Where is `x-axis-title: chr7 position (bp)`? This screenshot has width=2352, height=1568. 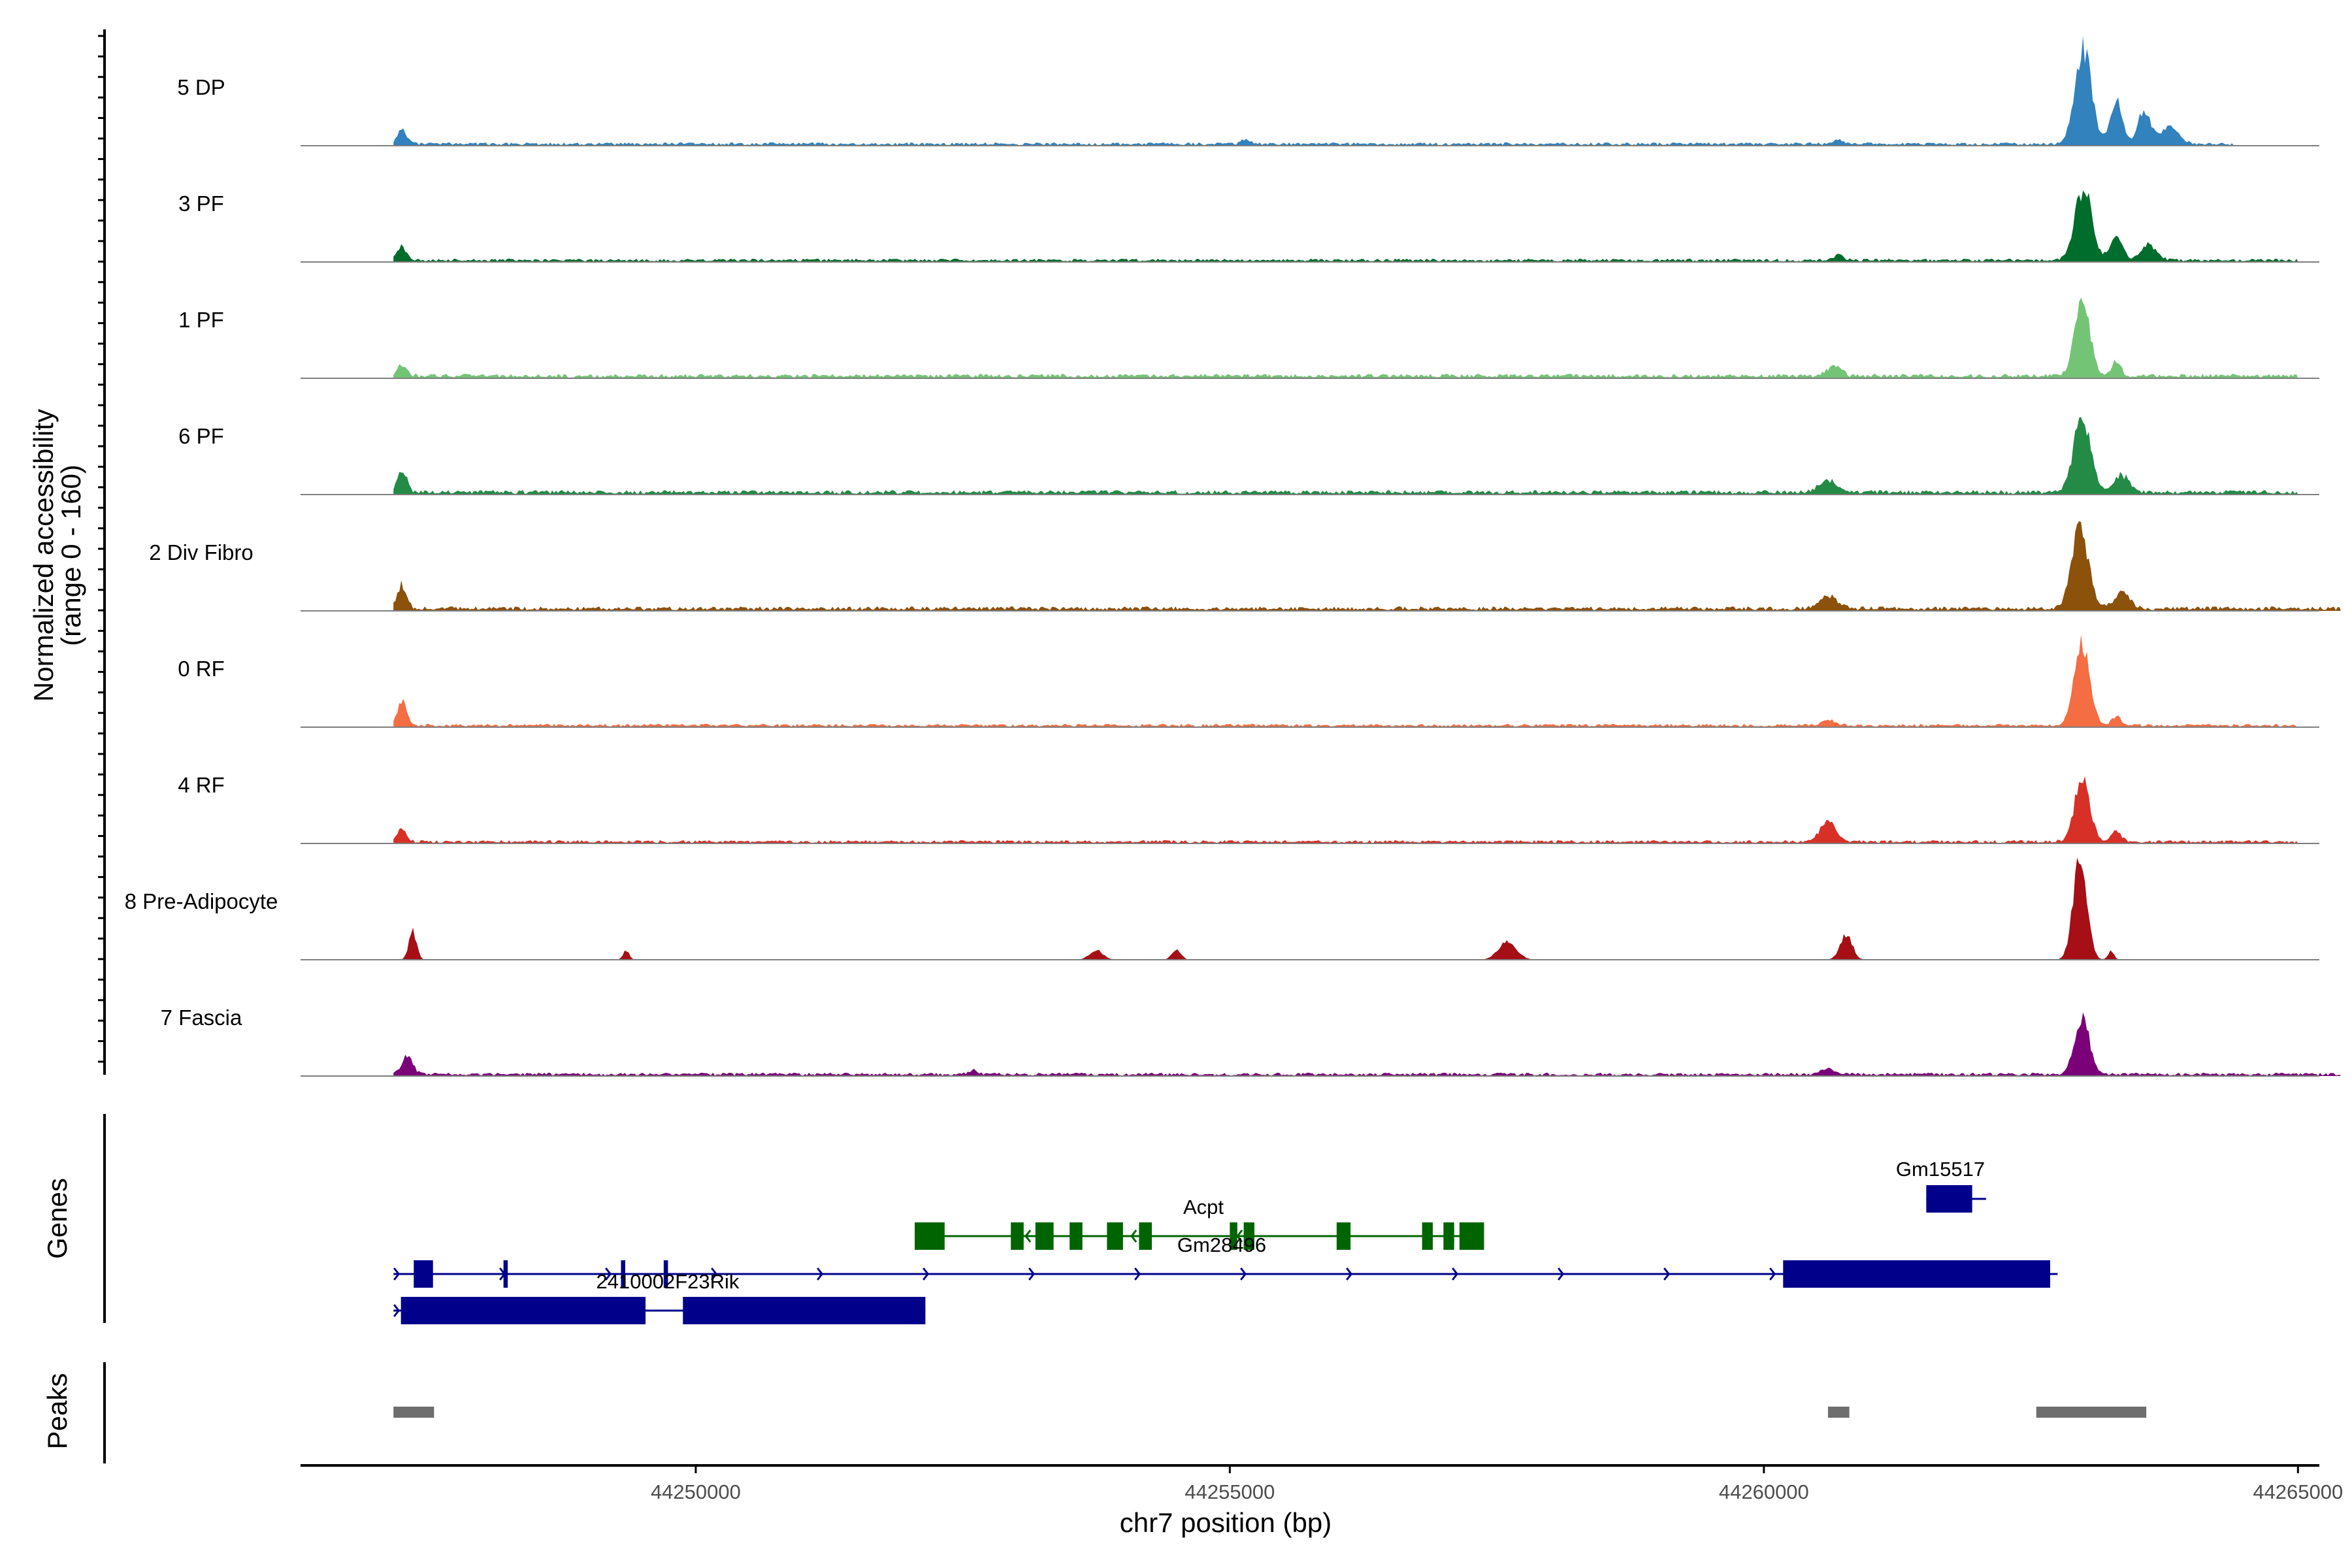 x-axis-title: chr7 position (bp) is located at coordinates (1226, 1522).